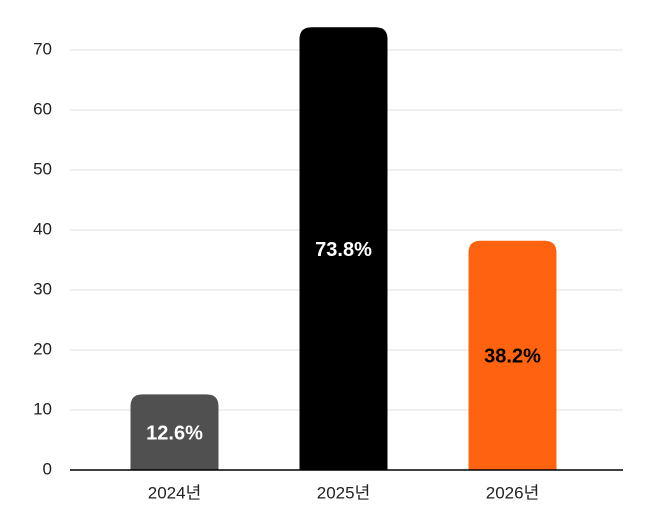  Describe the element at coordinates (42, 348) in the screenshot. I see `y-tick-label: 20` at that location.